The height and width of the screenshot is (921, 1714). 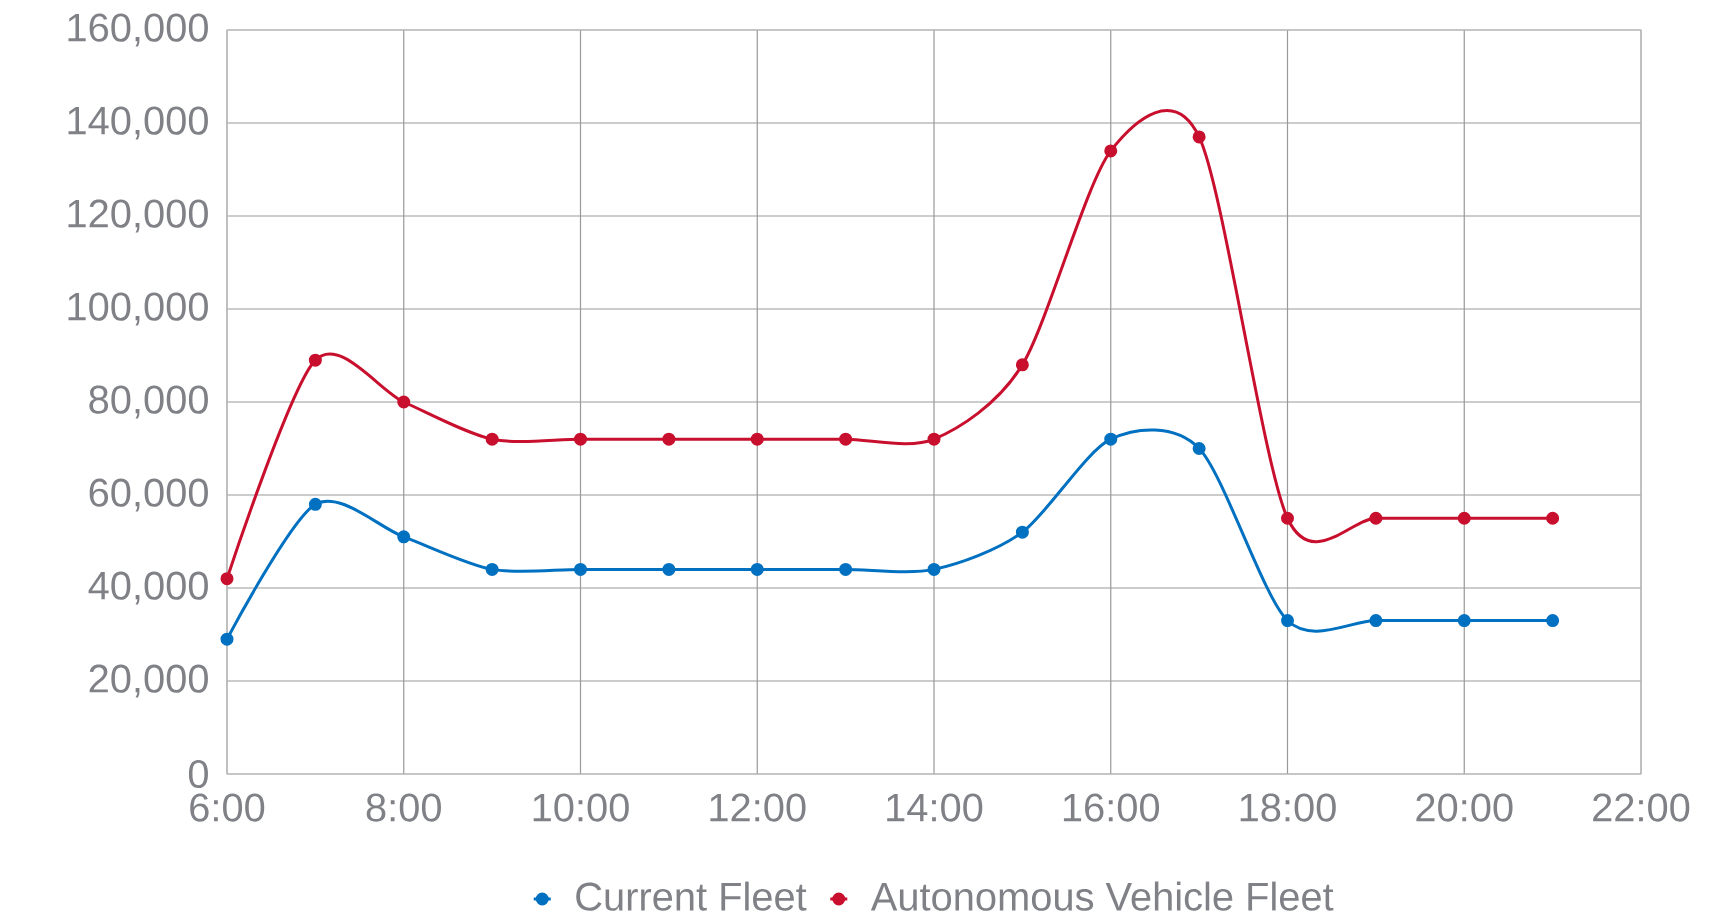 What do you see at coordinates (1288, 807) in the screenshot?
I see `x-tick-label: 18:00` at bounding box center [1288, 807].